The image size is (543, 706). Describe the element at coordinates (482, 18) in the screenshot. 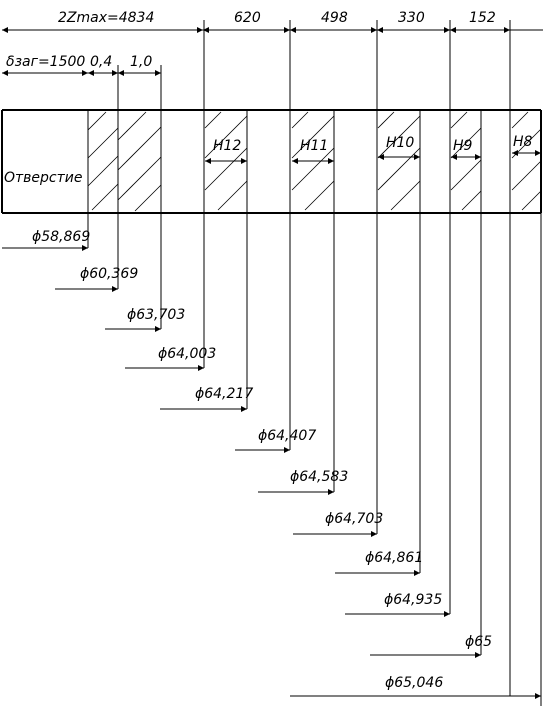

I see `h9-step-label: 152` at that location.